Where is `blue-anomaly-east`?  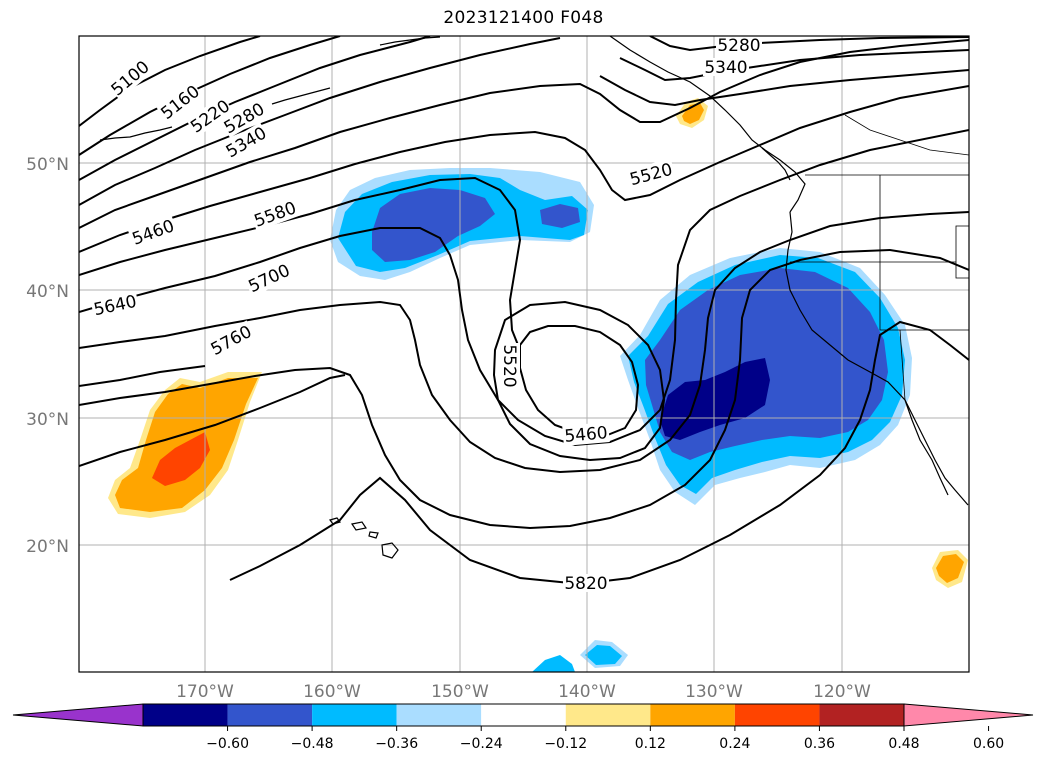
blue-anomaly-east is located at coordinates (766, 376).